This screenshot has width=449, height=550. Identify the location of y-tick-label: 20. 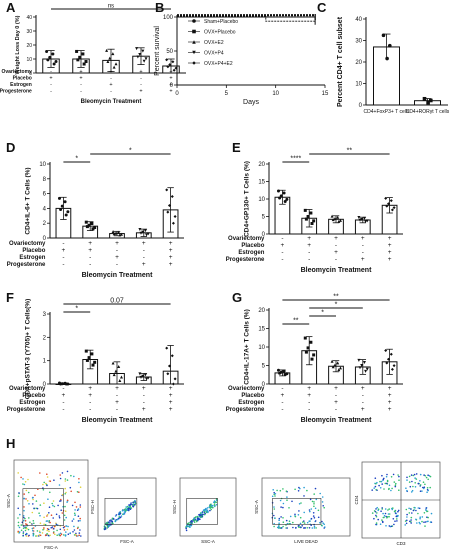
(261, 165).